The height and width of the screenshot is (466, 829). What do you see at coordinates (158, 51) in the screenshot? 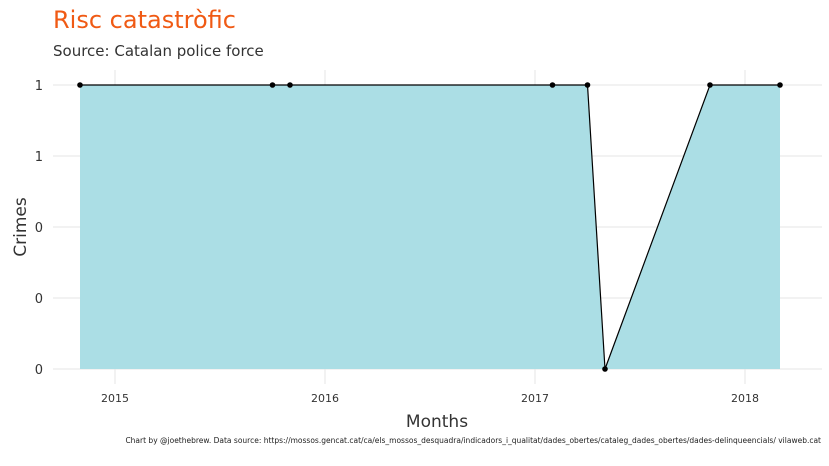
I see `chart-subtitle: Source: Catalan police force` at bounding box center [158, 51].